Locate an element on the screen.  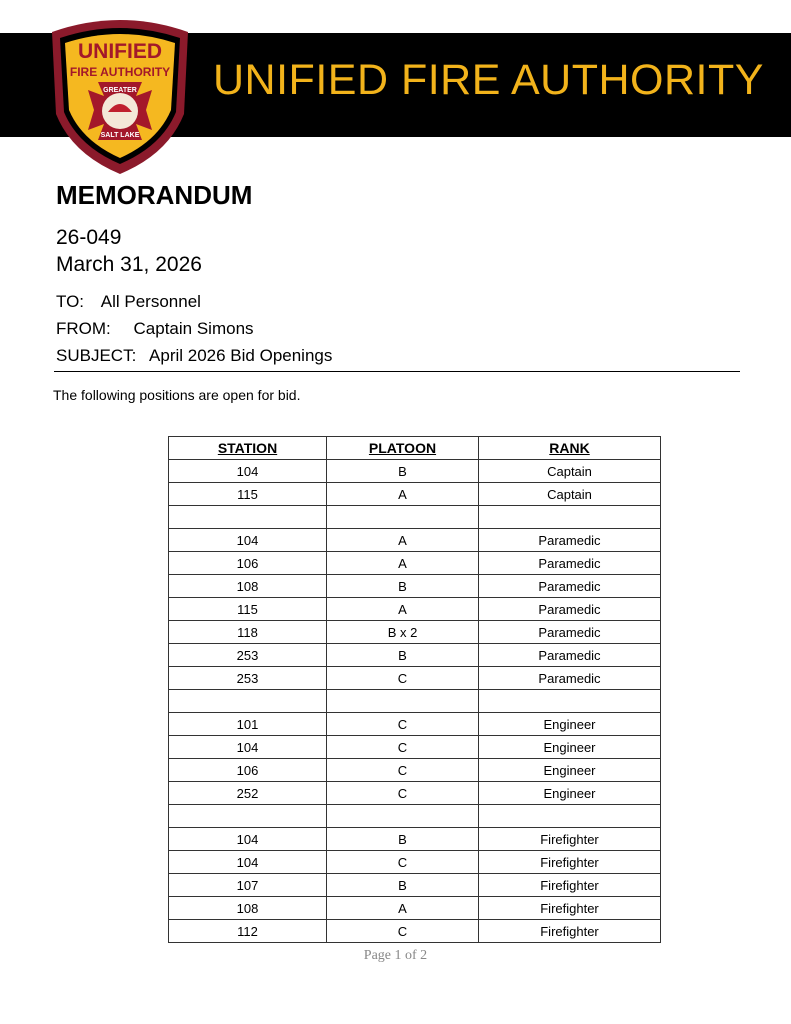
svg-text: GREATER is located at coordinates (120, 90).